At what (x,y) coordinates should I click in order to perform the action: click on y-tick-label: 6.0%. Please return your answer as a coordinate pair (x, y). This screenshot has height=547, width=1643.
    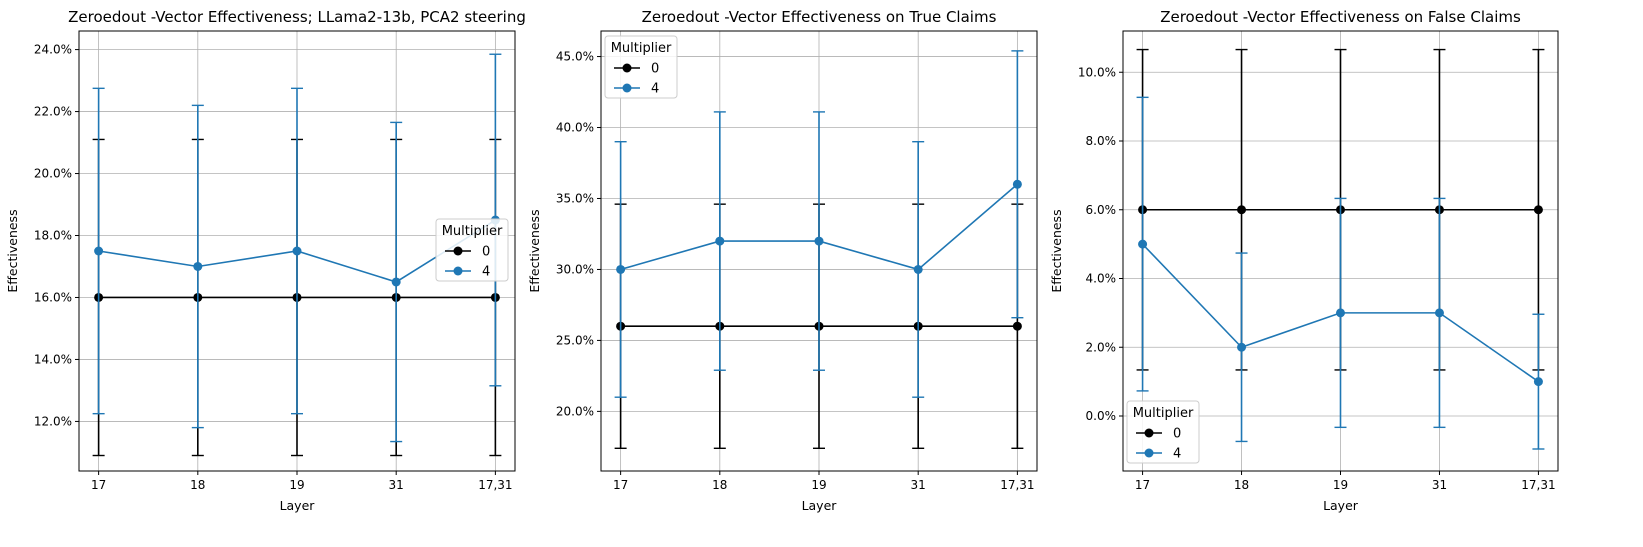
    Looking at the image, I should click on (1101, 210).